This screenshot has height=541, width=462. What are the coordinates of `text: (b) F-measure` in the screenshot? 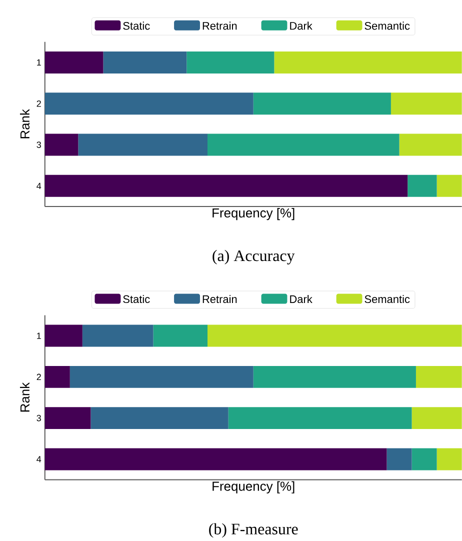 It's located at (253, 530).